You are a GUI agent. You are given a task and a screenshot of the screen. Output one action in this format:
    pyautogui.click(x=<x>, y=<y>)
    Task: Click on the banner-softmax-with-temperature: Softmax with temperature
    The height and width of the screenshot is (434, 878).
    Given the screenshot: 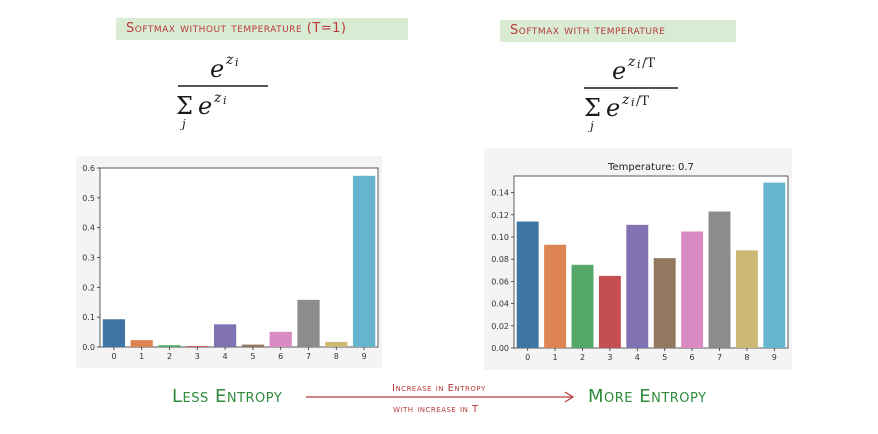 What is the action you would take?
    pyautogui.click(x=618, y=31)
    